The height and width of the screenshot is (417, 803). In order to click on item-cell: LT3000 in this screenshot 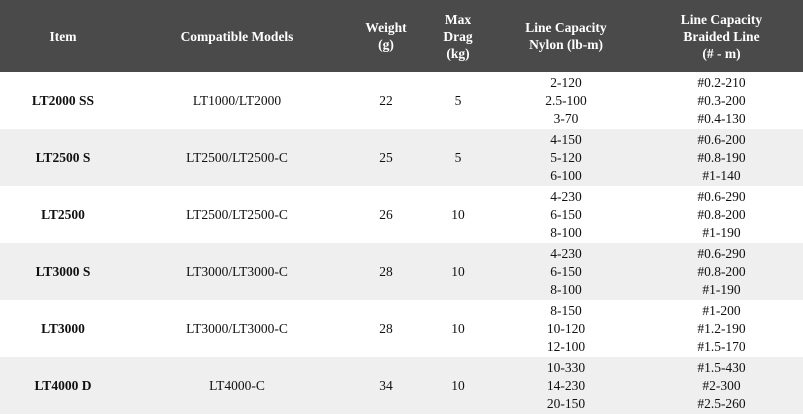, I will do `click(63, 328)`.